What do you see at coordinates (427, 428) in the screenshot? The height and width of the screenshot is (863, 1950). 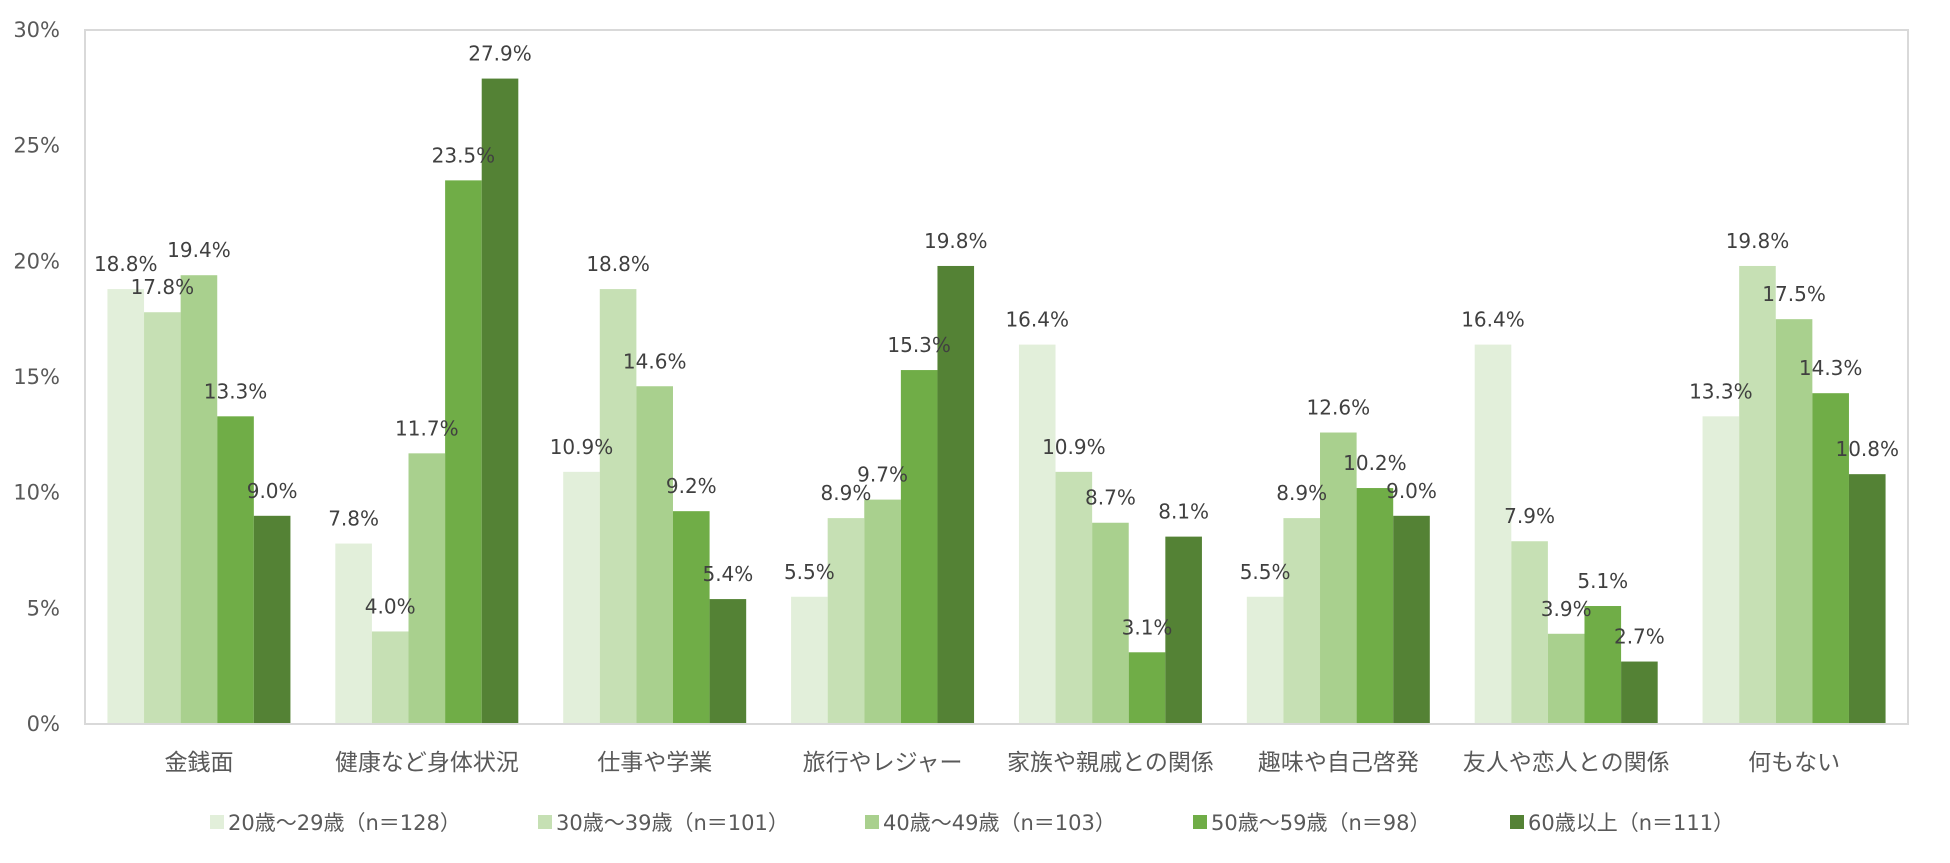 I see `data-label: 11.7%` at bounding box center [427, 428].